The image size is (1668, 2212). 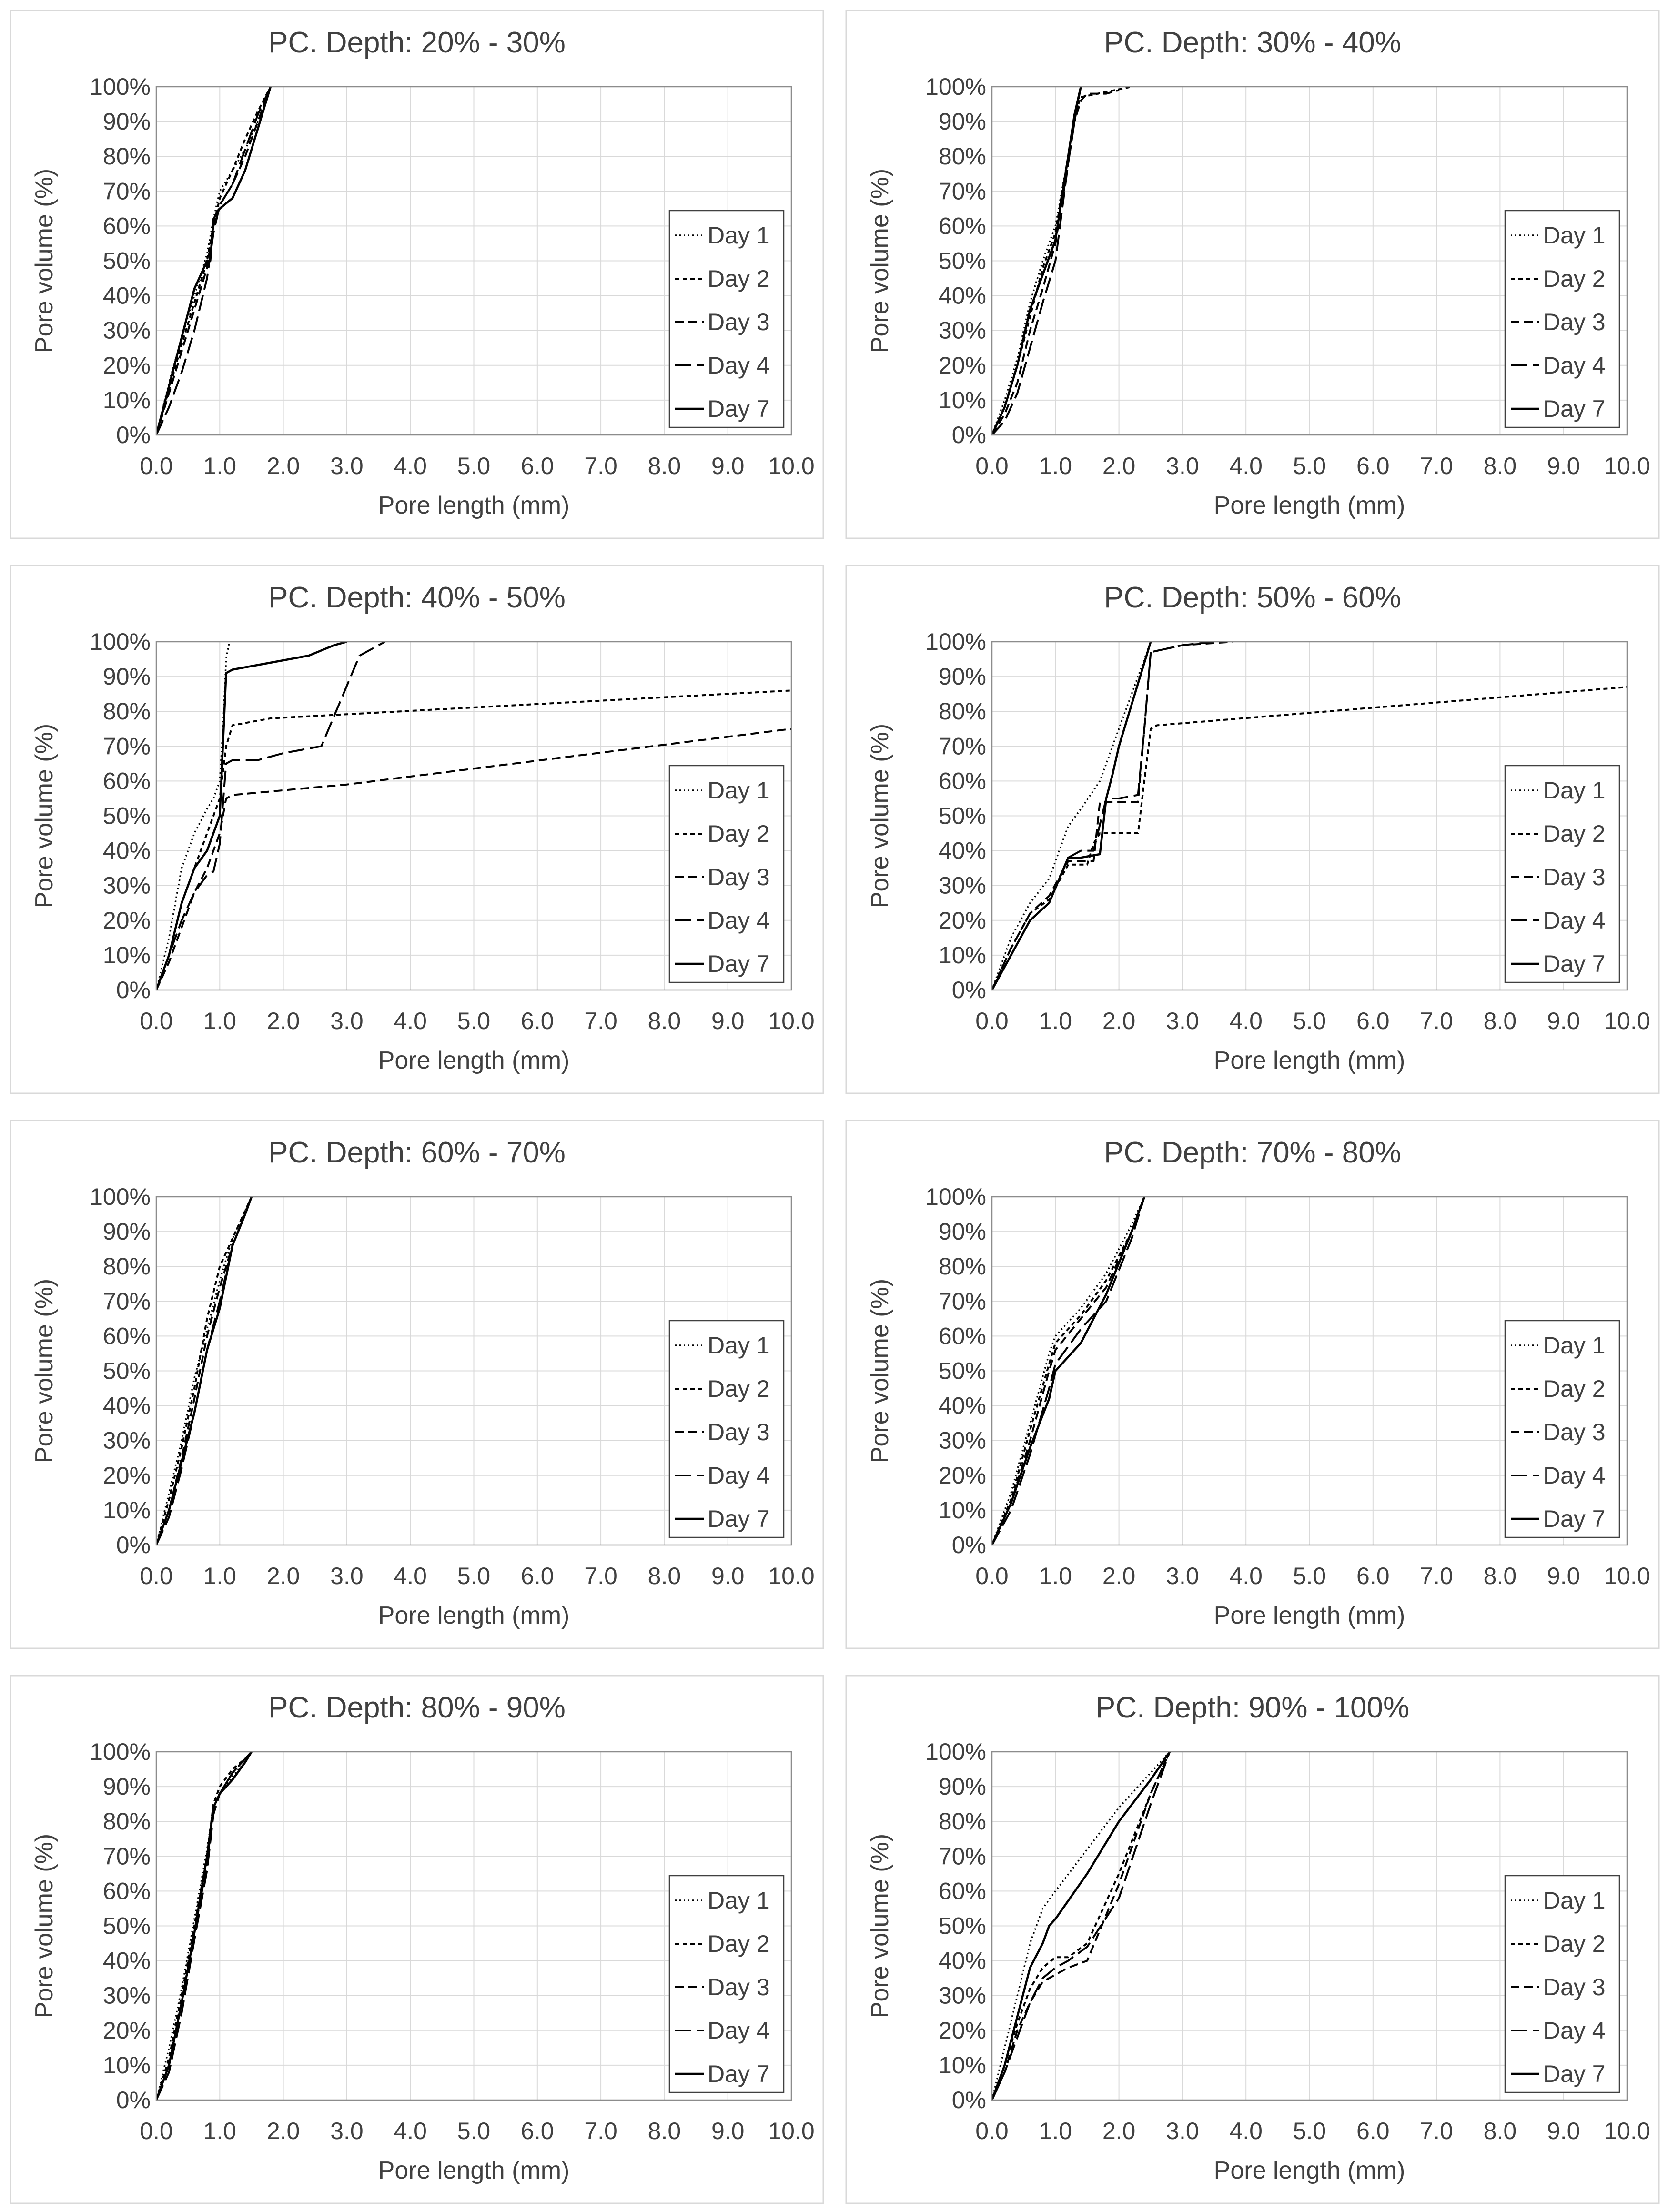 I want to click on legend-label: Day 2, so click(x=1574, y=834).